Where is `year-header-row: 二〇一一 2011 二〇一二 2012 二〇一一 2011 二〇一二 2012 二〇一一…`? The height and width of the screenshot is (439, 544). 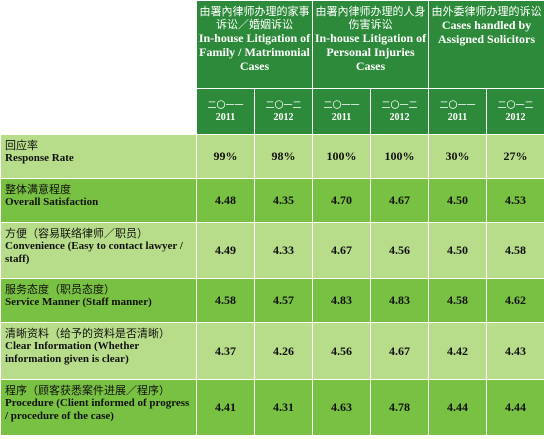 year-header-row: 二〇一一 2011 二〇一二 2012 二〇一一 2011 二〇一二 2012 二〇一一… is located at coordinates (272, 111).